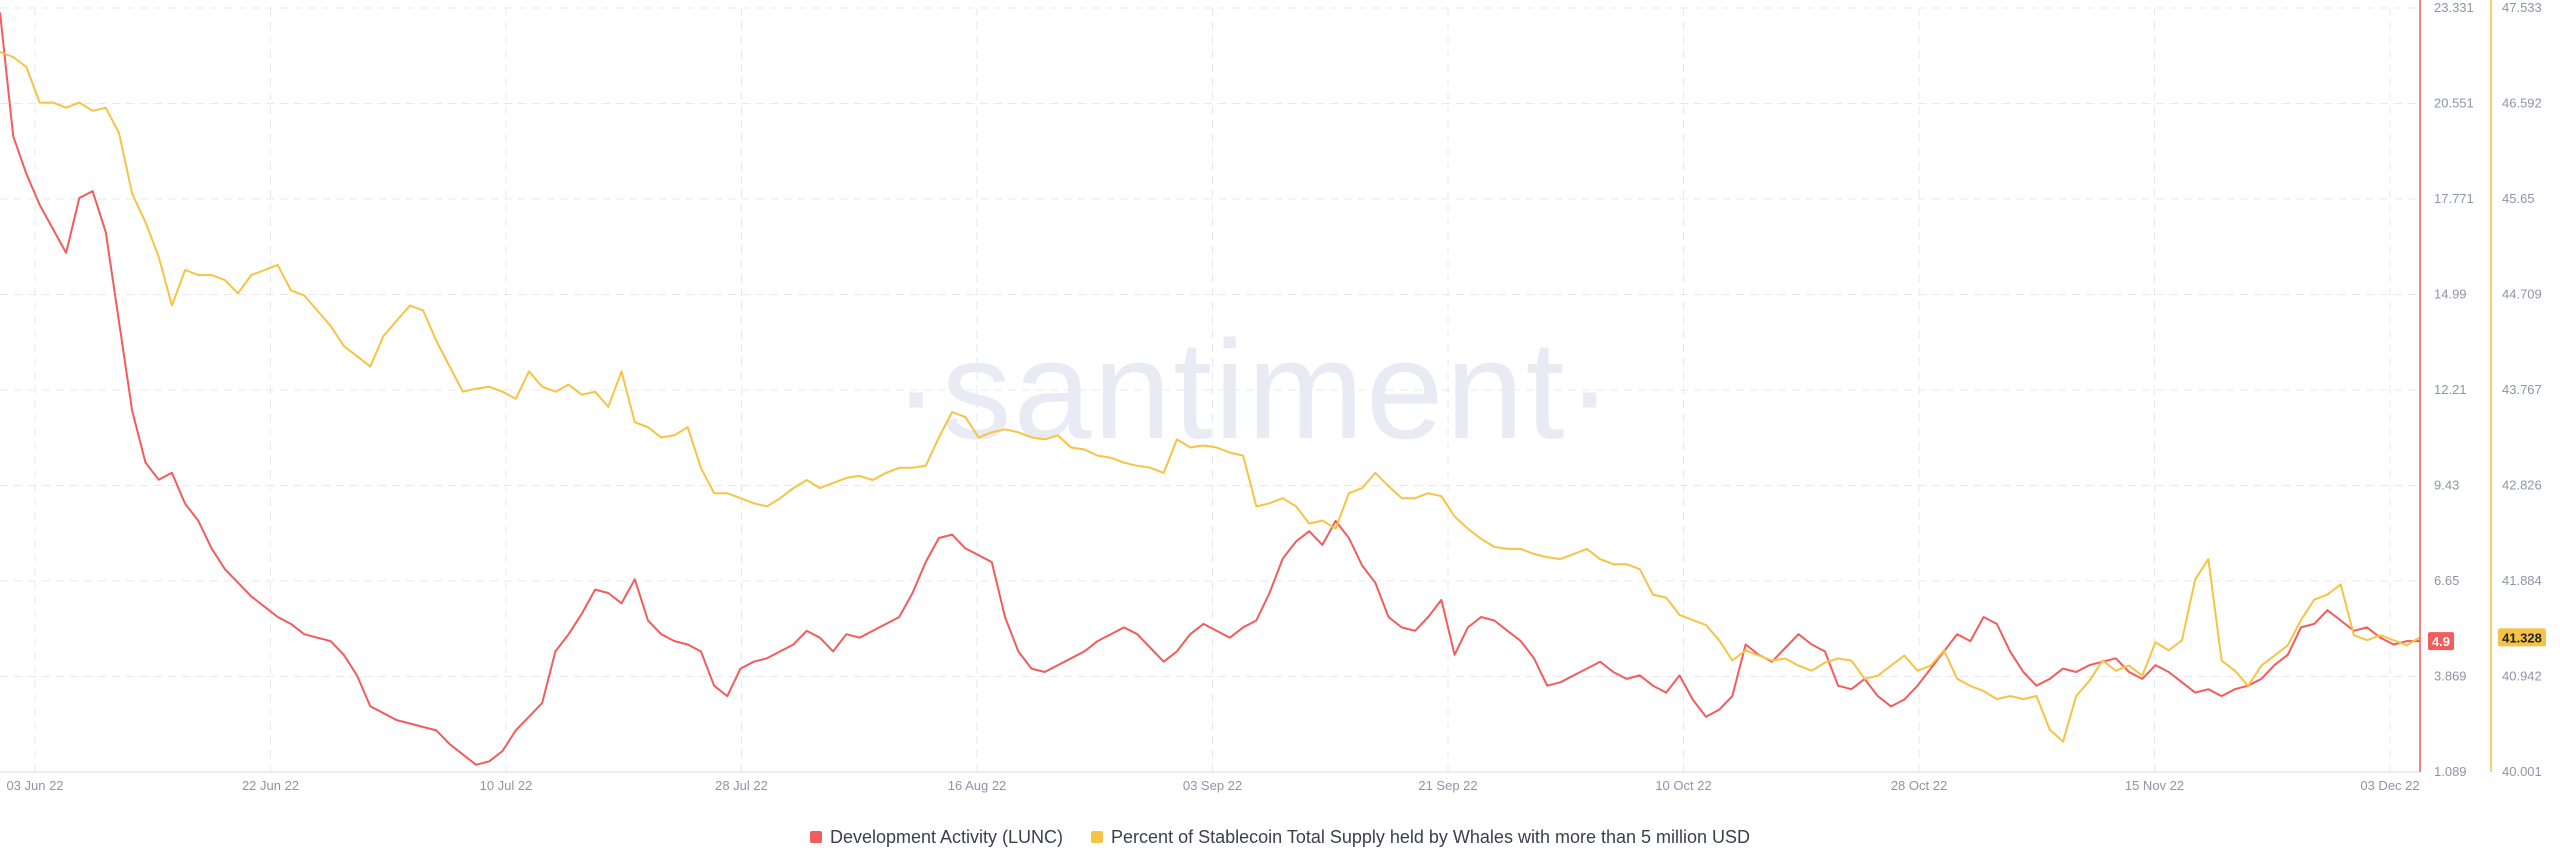  Describe the element at coordinates (2450, 771) in the screenshot. I see `y-left-tick-label: 1.089` at that location.